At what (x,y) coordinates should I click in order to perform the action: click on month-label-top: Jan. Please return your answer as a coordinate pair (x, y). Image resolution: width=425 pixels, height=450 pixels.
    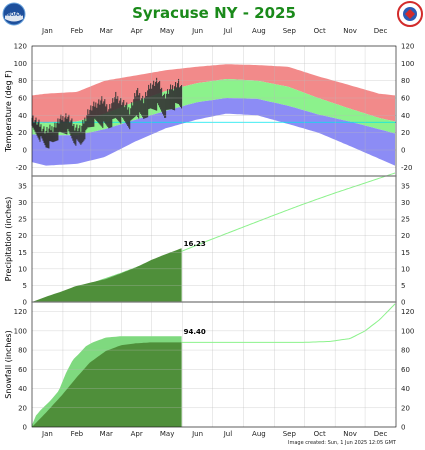
    Looking at the image, I should click on (47, 31).